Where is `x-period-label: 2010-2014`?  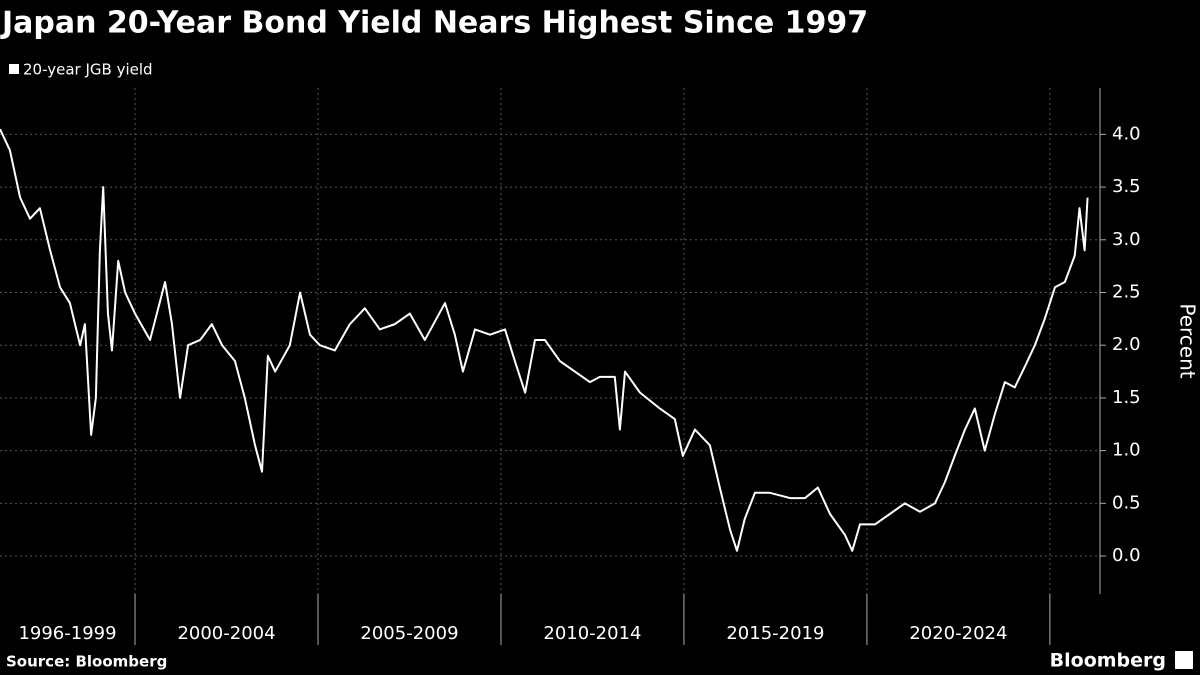 x-period-label: 2010-2014 is located at coordinates (592, 633).